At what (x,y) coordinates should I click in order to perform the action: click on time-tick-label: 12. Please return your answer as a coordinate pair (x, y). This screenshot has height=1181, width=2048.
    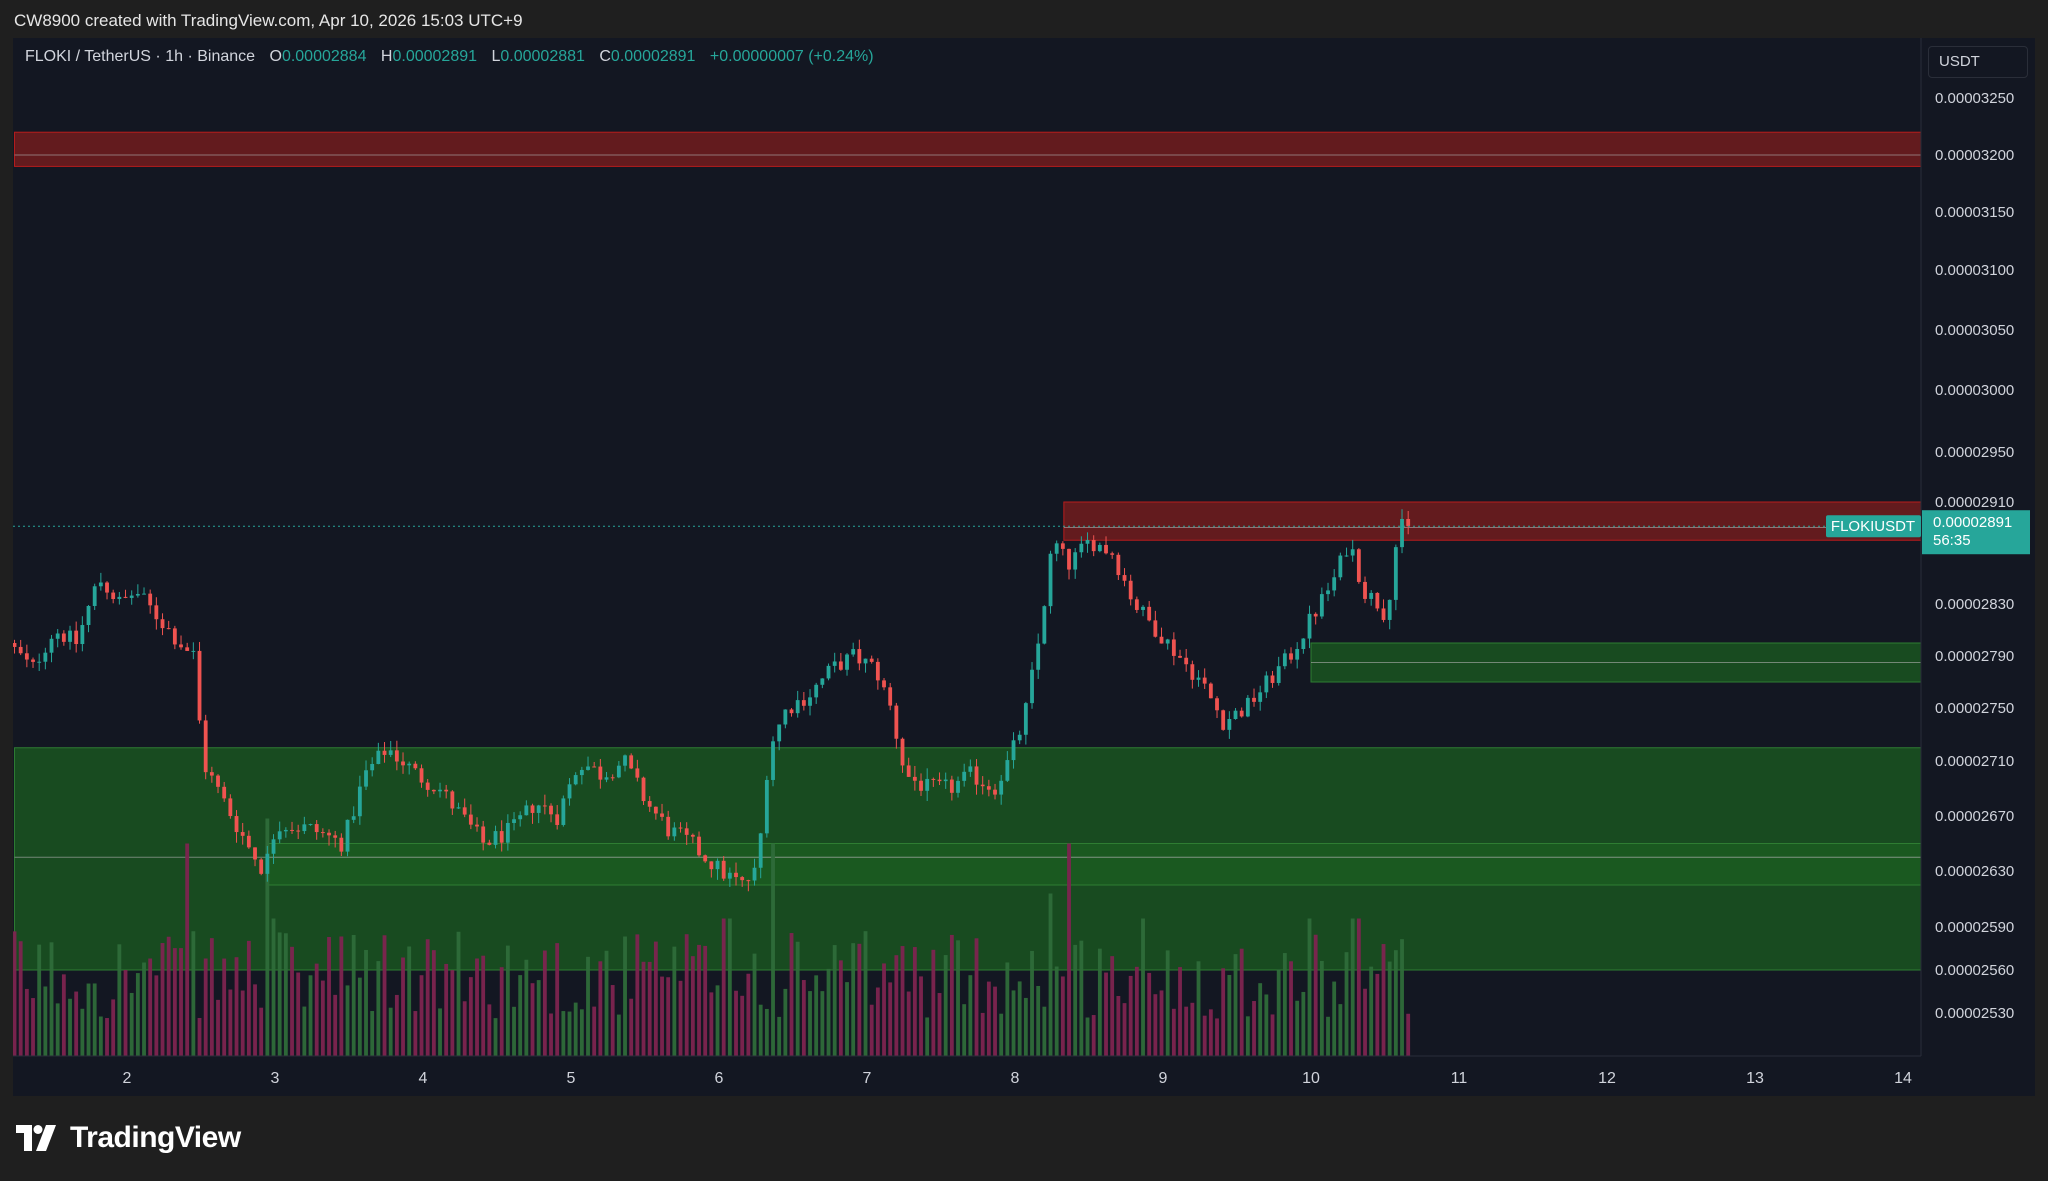
    Looking at the image, I should click on (1607, 1078).